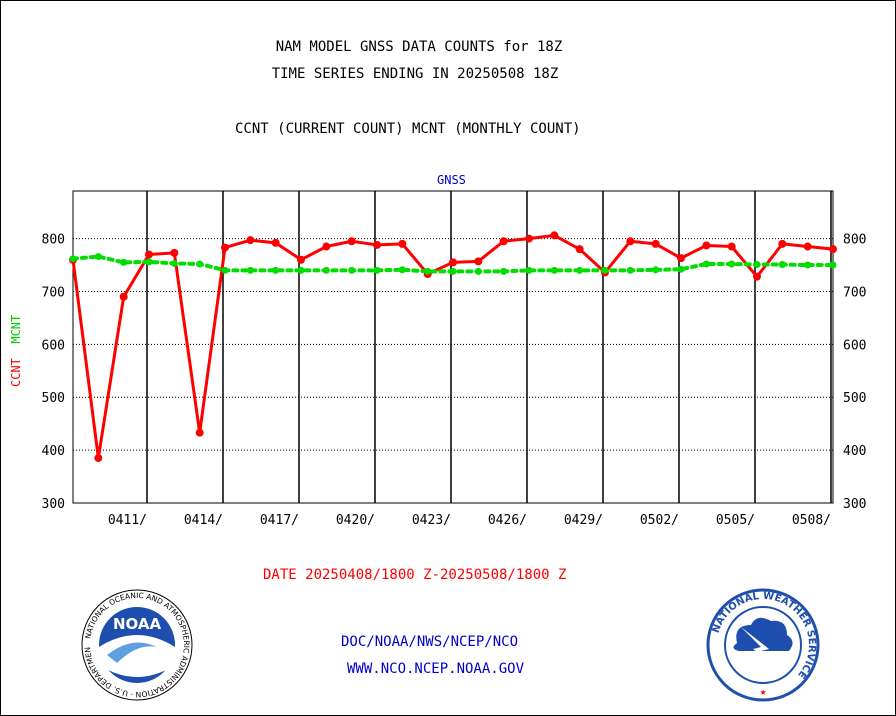  Describe the element at coordinates (436, 669) in the screenshot. I see `credit-line2: WWW.NCO.NCEP.NOAA.GOV` at that location.